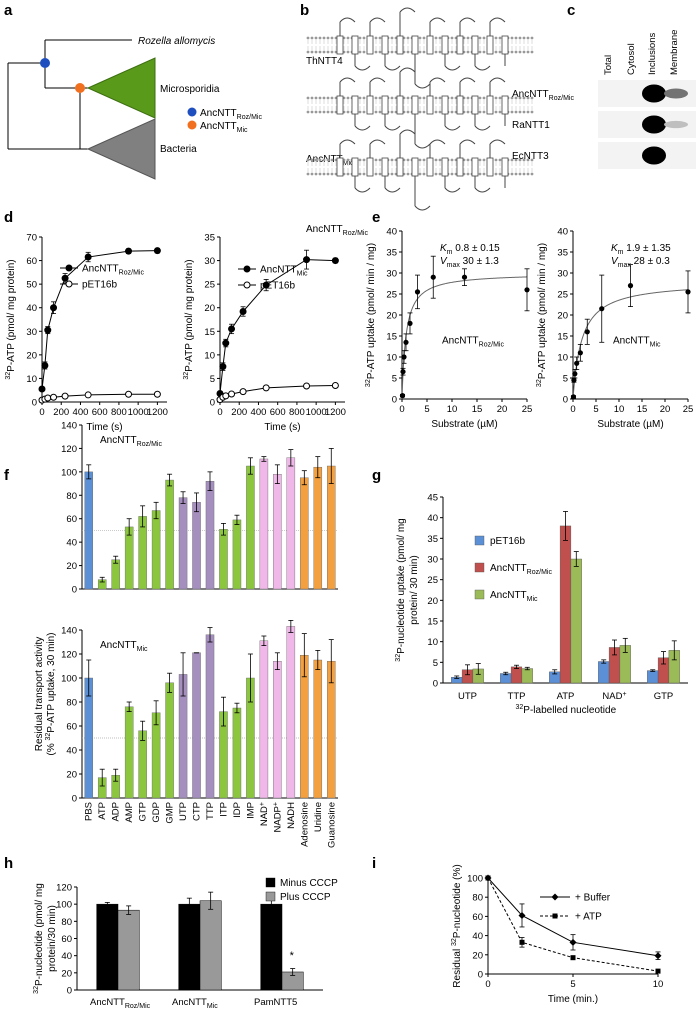  What do you see at coordinates (615, 261) in the screenshot?
I see `text-span: V` at bounding box center [615, 261].